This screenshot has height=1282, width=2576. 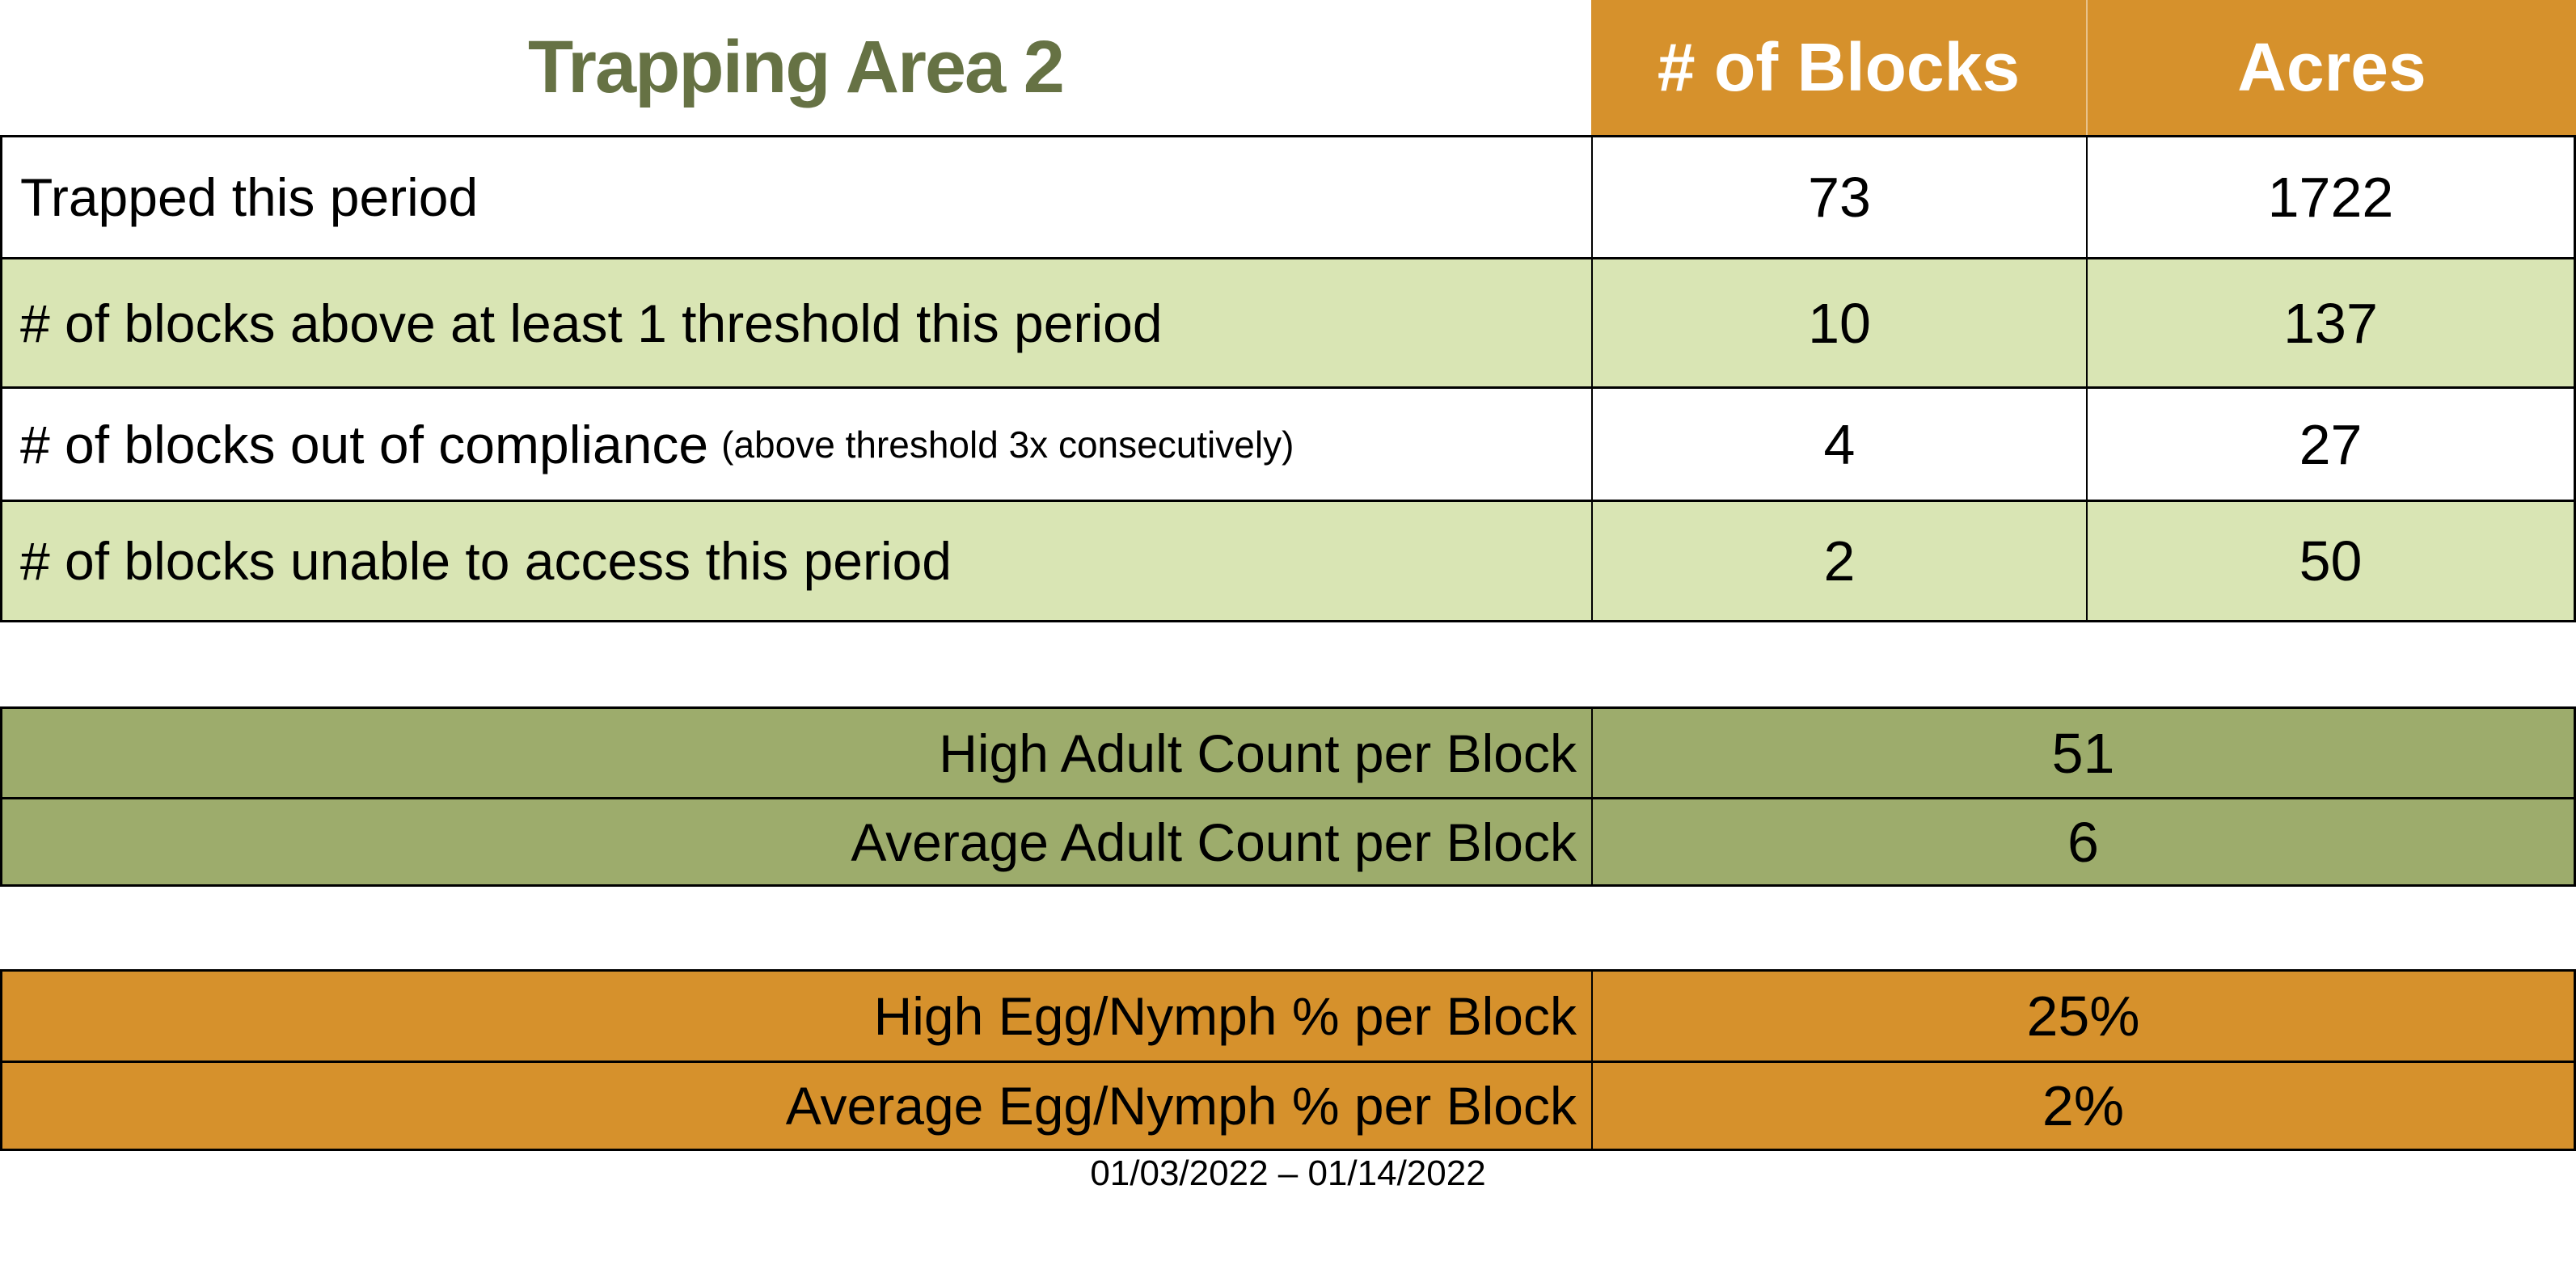 What do you see at coordinates (2083, 752) in the screenshot?
I see `cell-high-adult-count: 51` at bounding box center [2083, 752].